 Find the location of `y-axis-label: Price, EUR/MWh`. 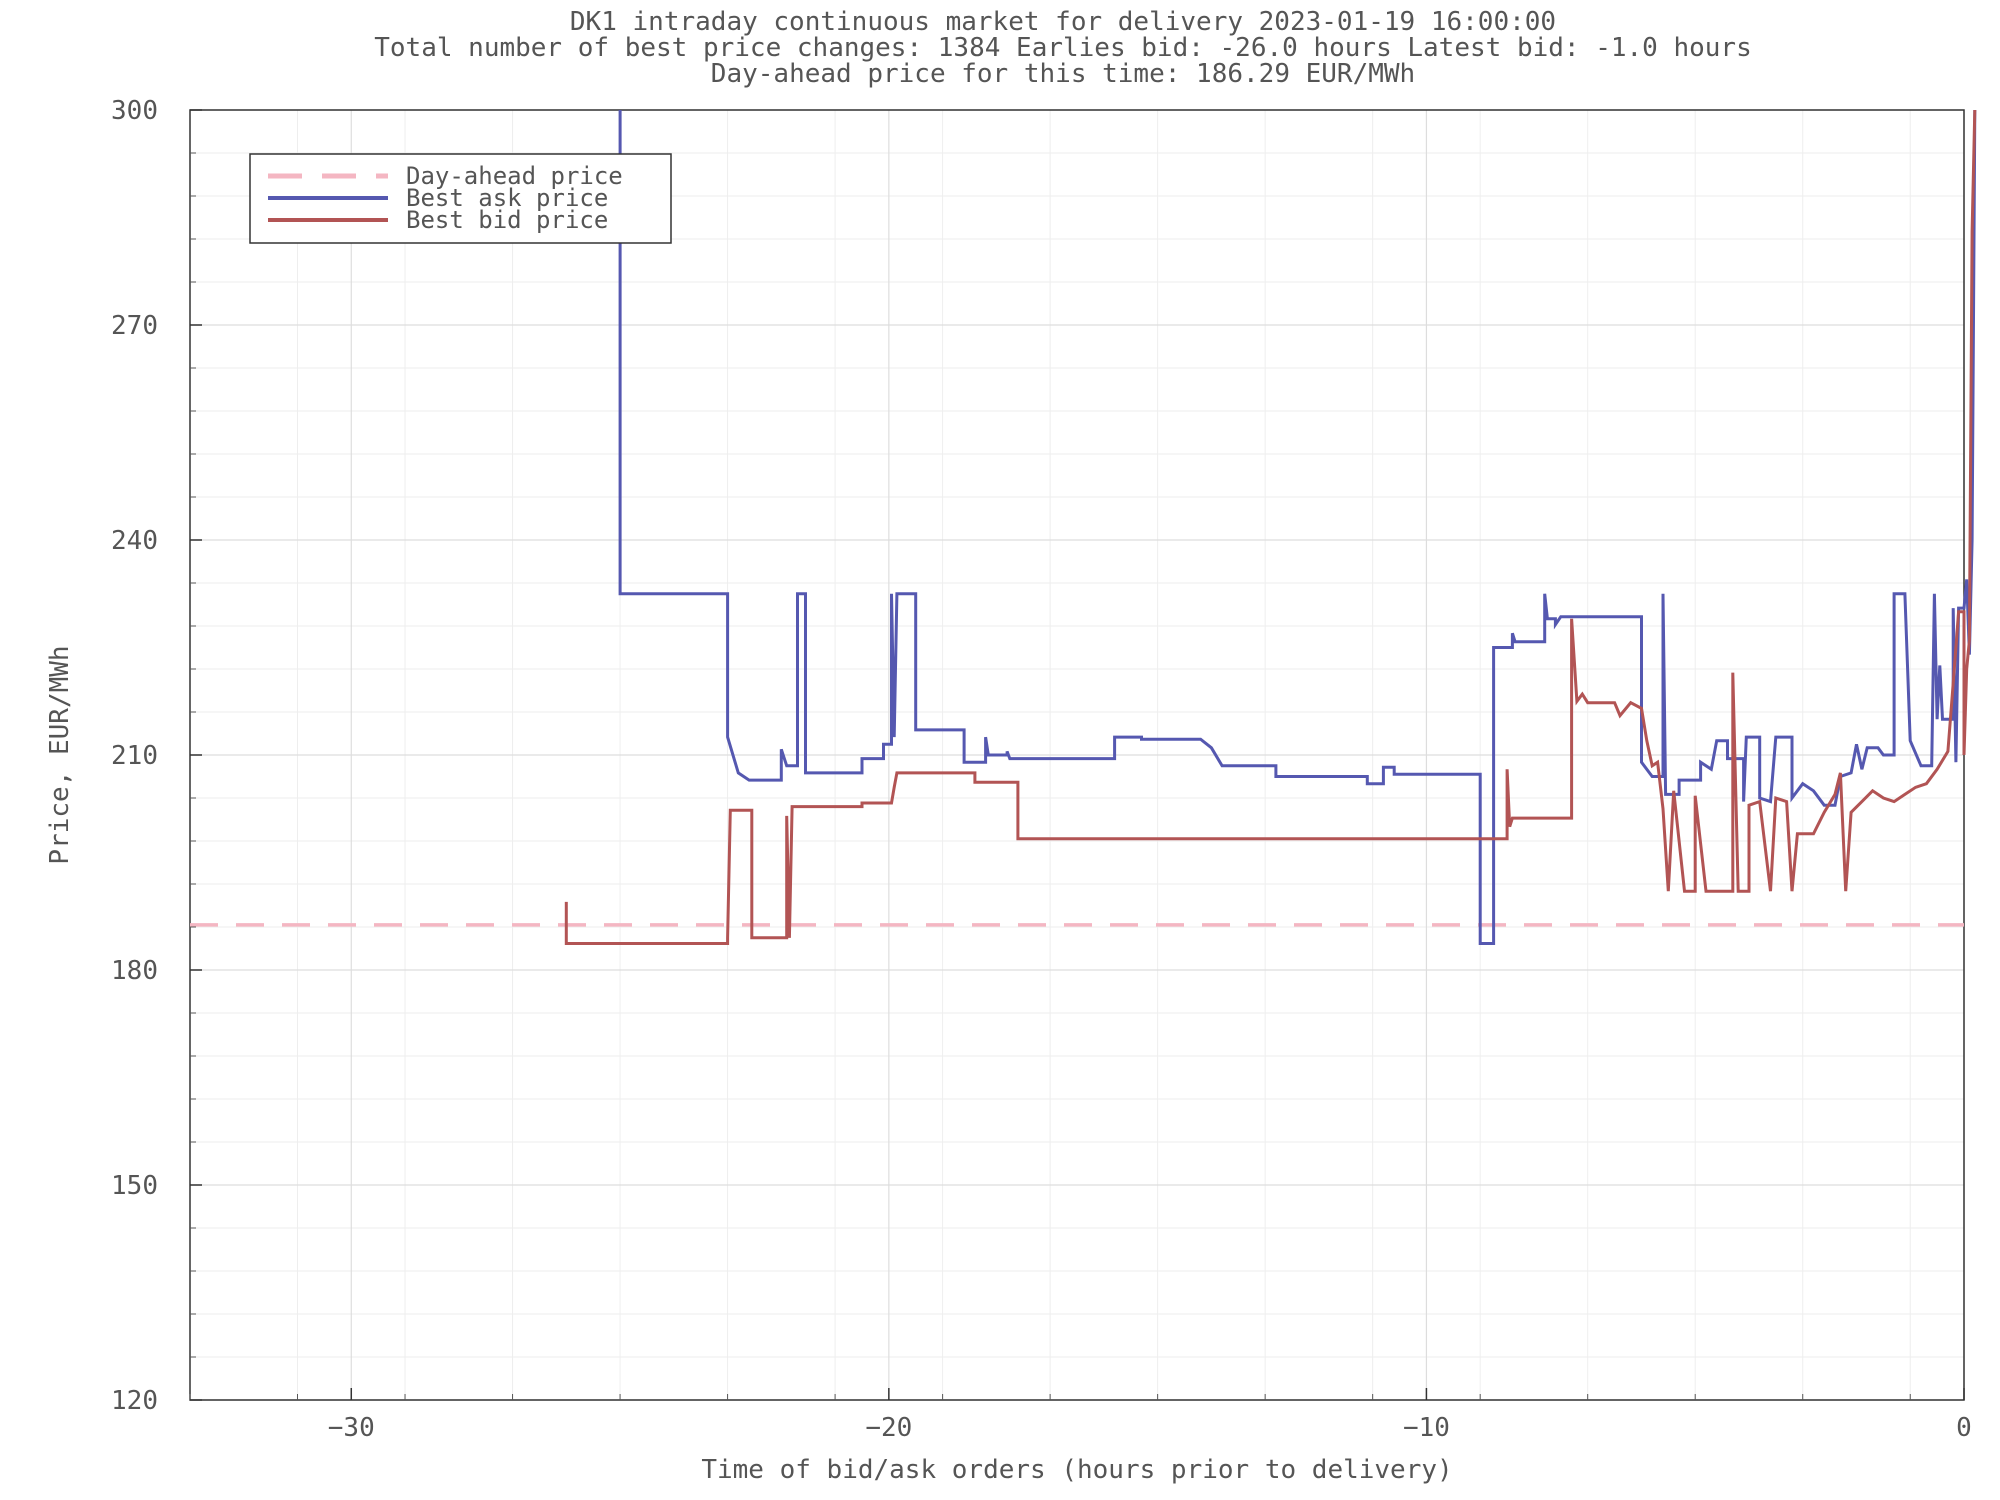

y-axis-label: Price, EUR/MWh is located at coordinates (60, 754).